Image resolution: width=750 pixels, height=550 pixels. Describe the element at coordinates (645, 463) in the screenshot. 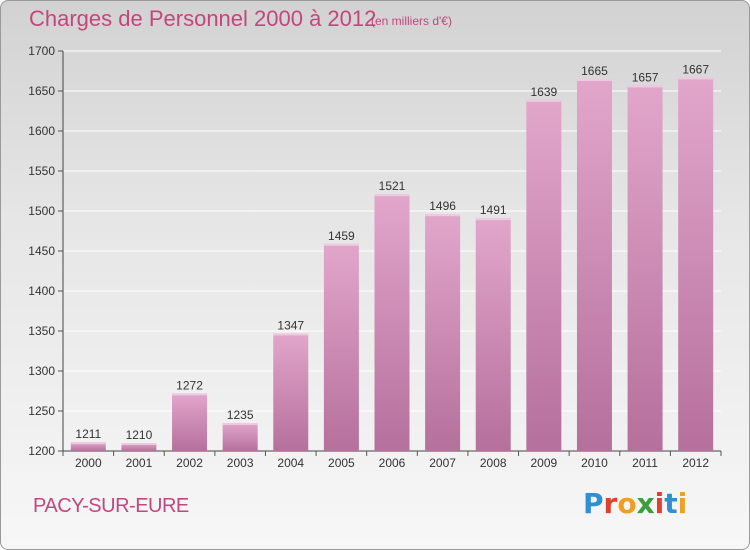

I see `x-tick-label: 2011` at that location.